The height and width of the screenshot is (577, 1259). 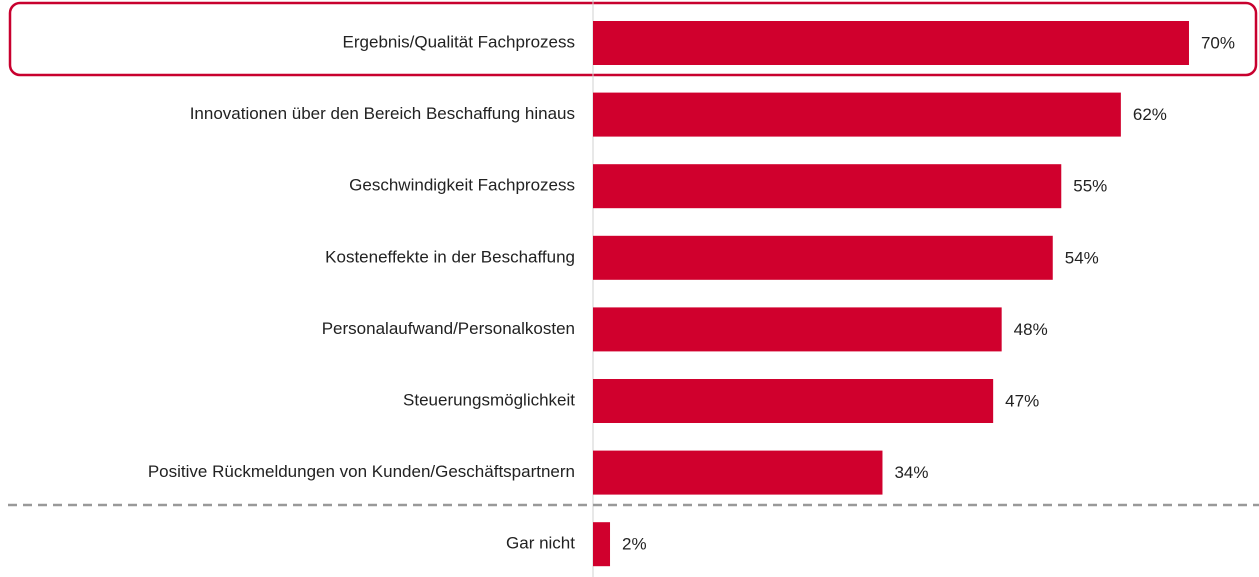 What do you see at coordinates (1218, 42) in the screenshot?
I see `value-label: 70%` at bounding box center [1218, 42].